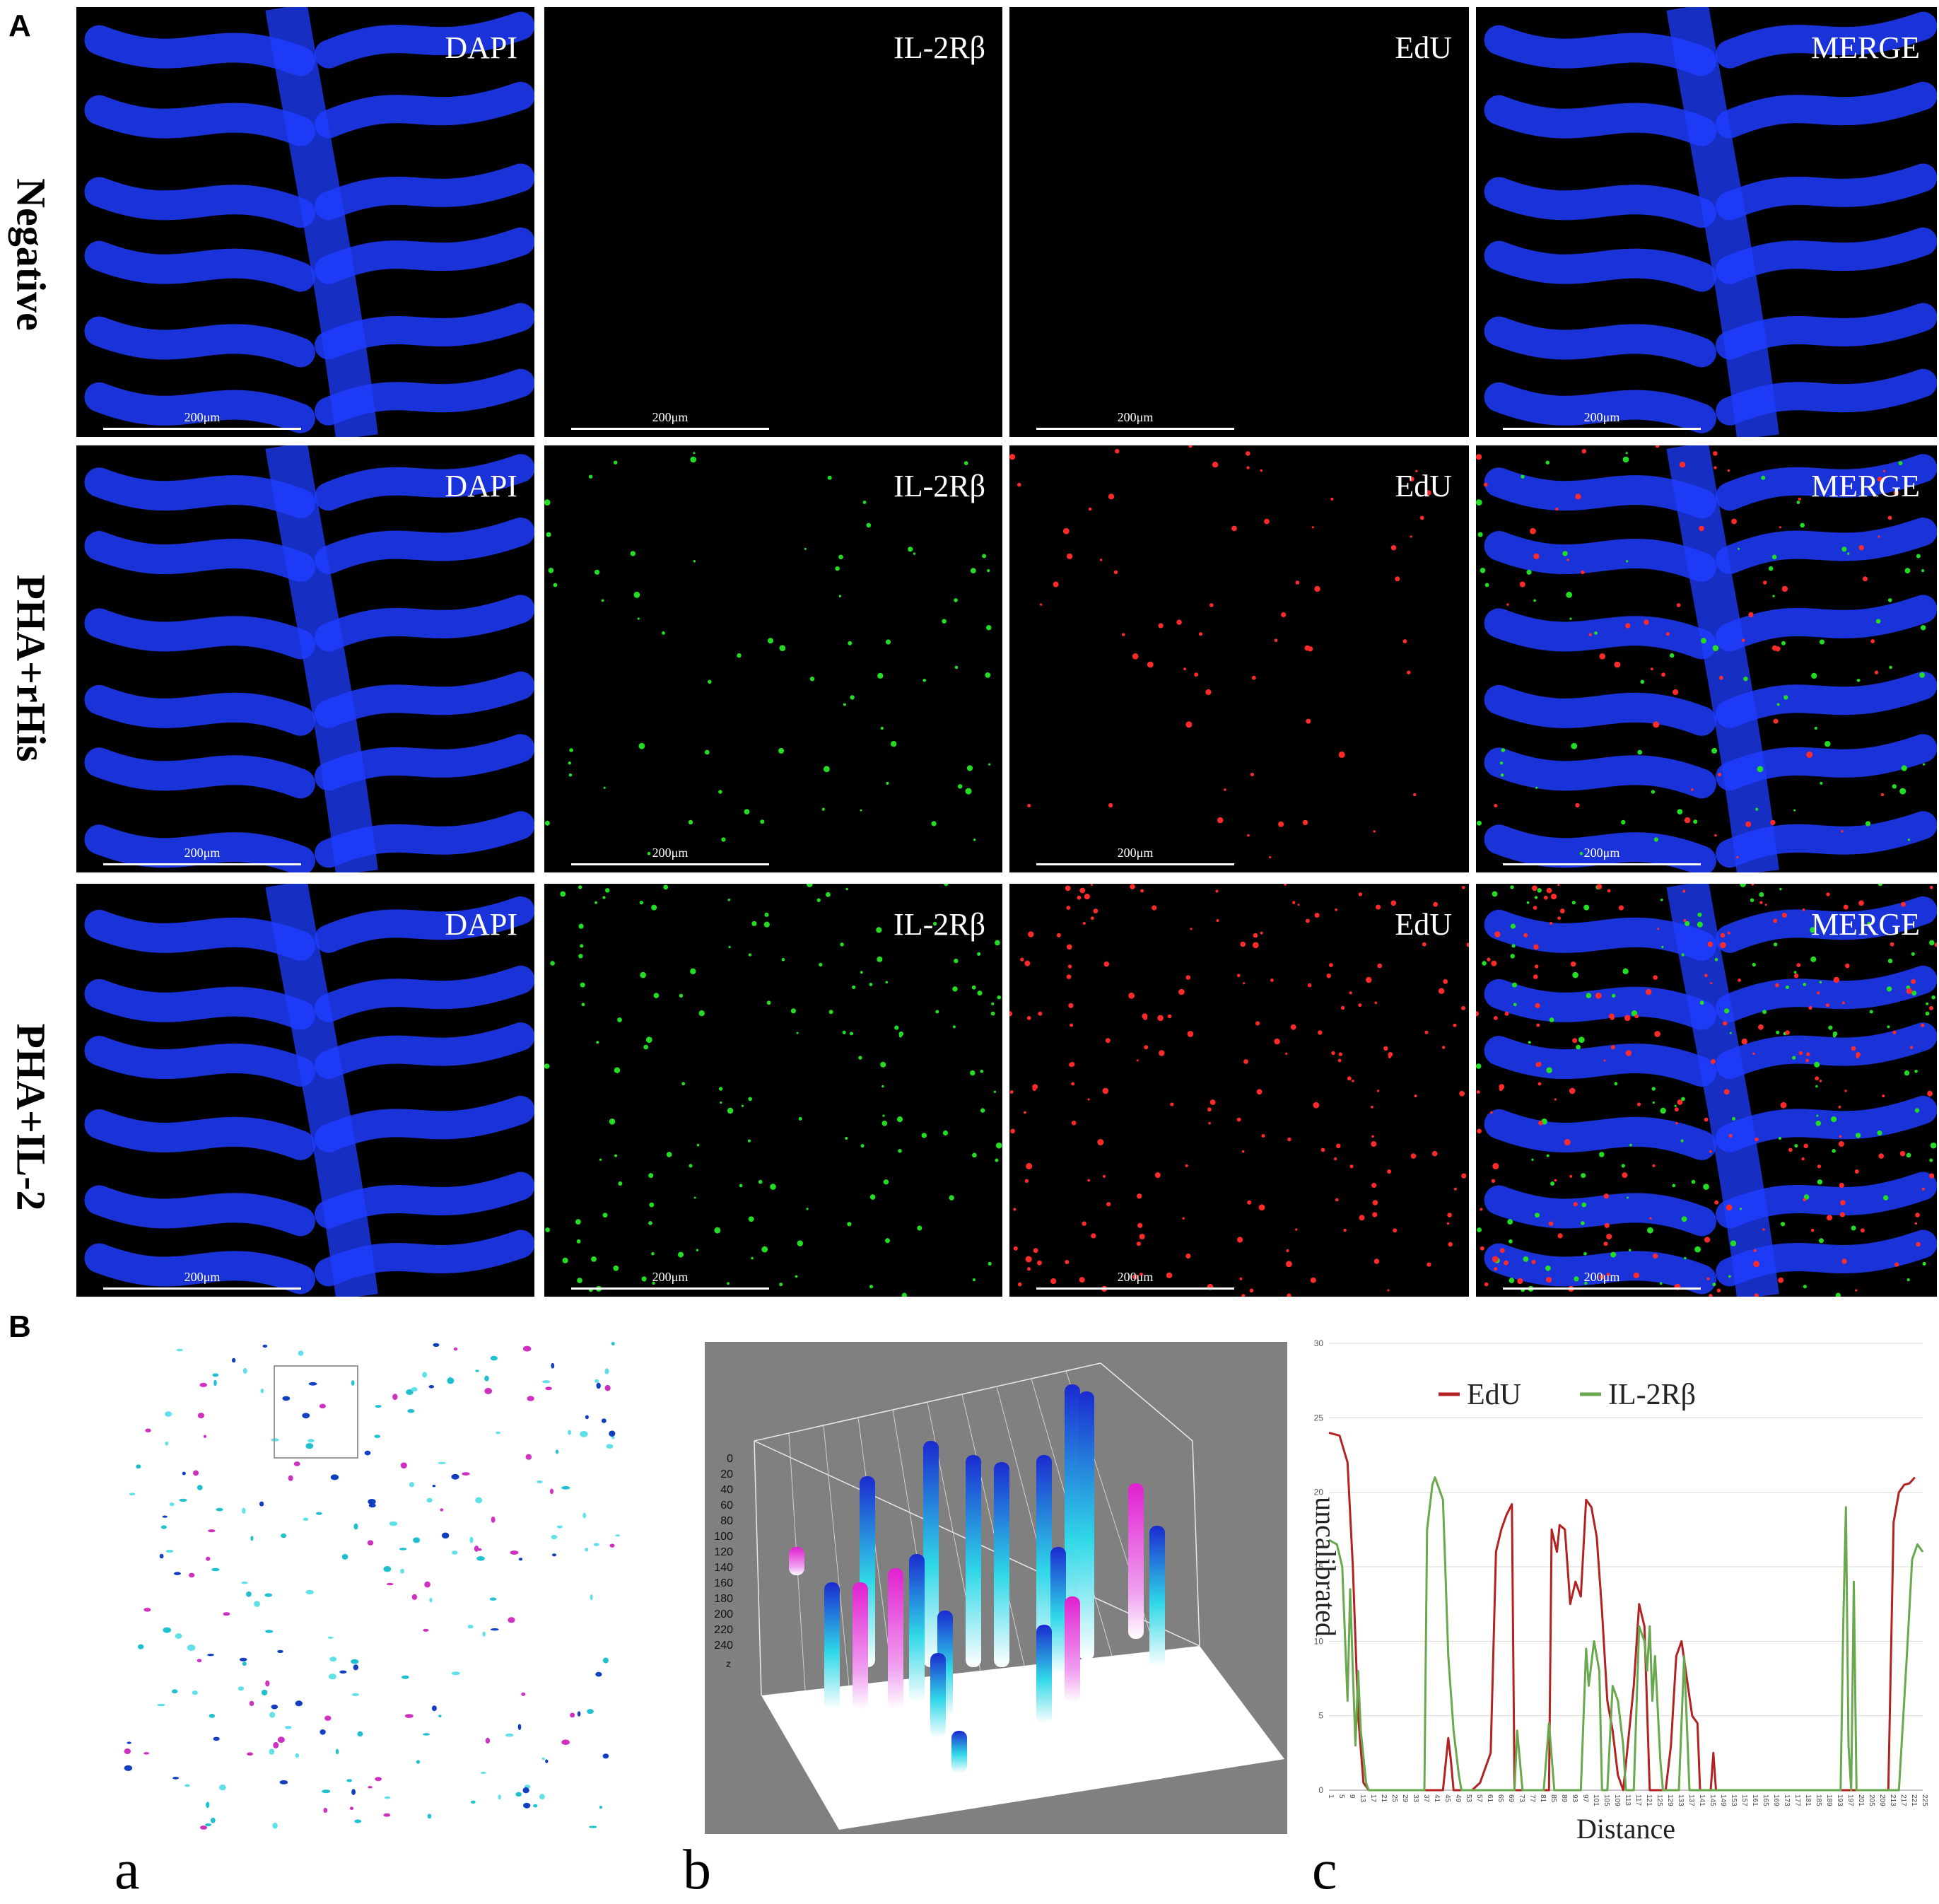 Image resolution: width=1939 pixels, height=1904 pixels. Describe the element at coordinates (723, 1630) in the screenshot. I see `surface-tick-label: 220` at that location.